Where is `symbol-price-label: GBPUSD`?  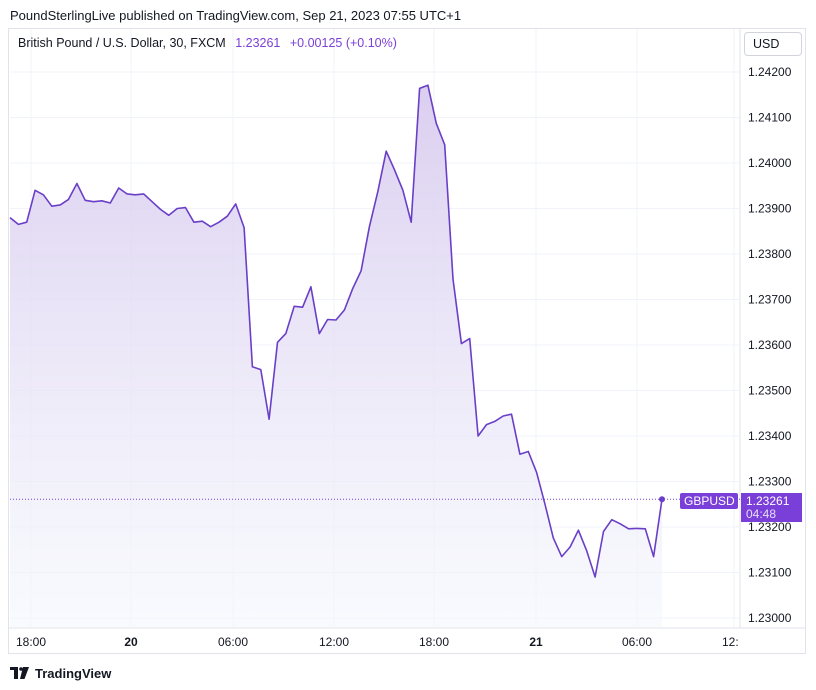 symbol-price-label: GBPUSD is located at coordinates (709, 501).